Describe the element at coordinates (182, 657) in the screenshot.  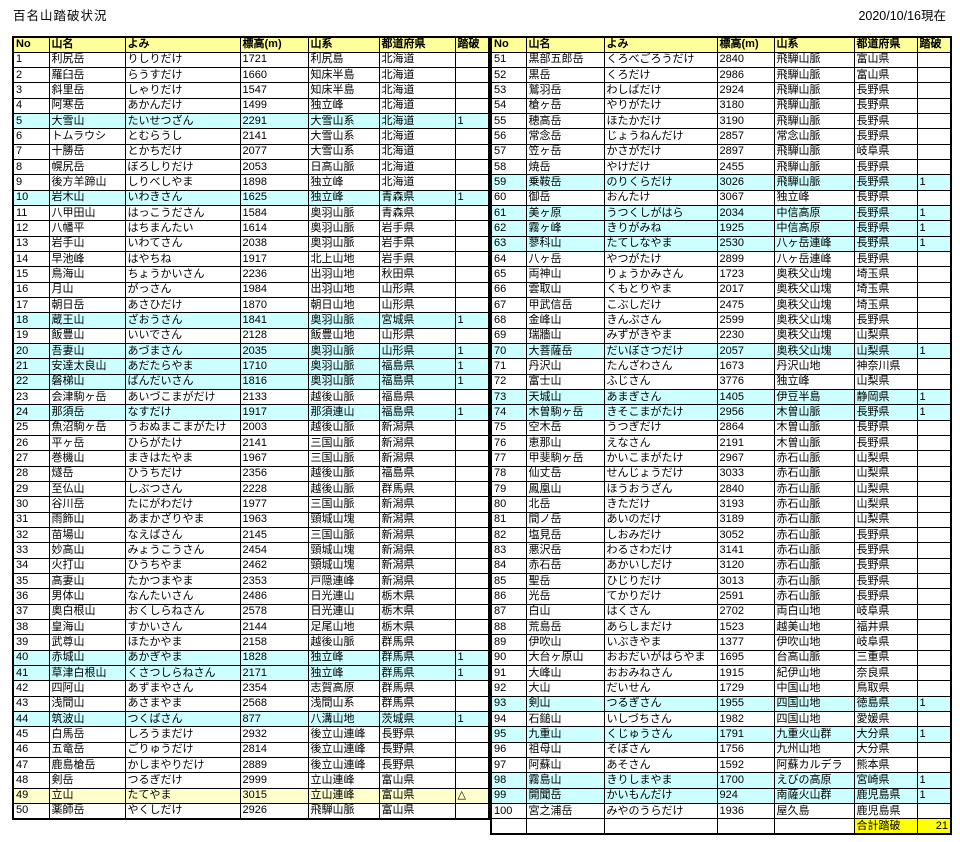
I see `cell-yomi: あかぎやま` at that location.